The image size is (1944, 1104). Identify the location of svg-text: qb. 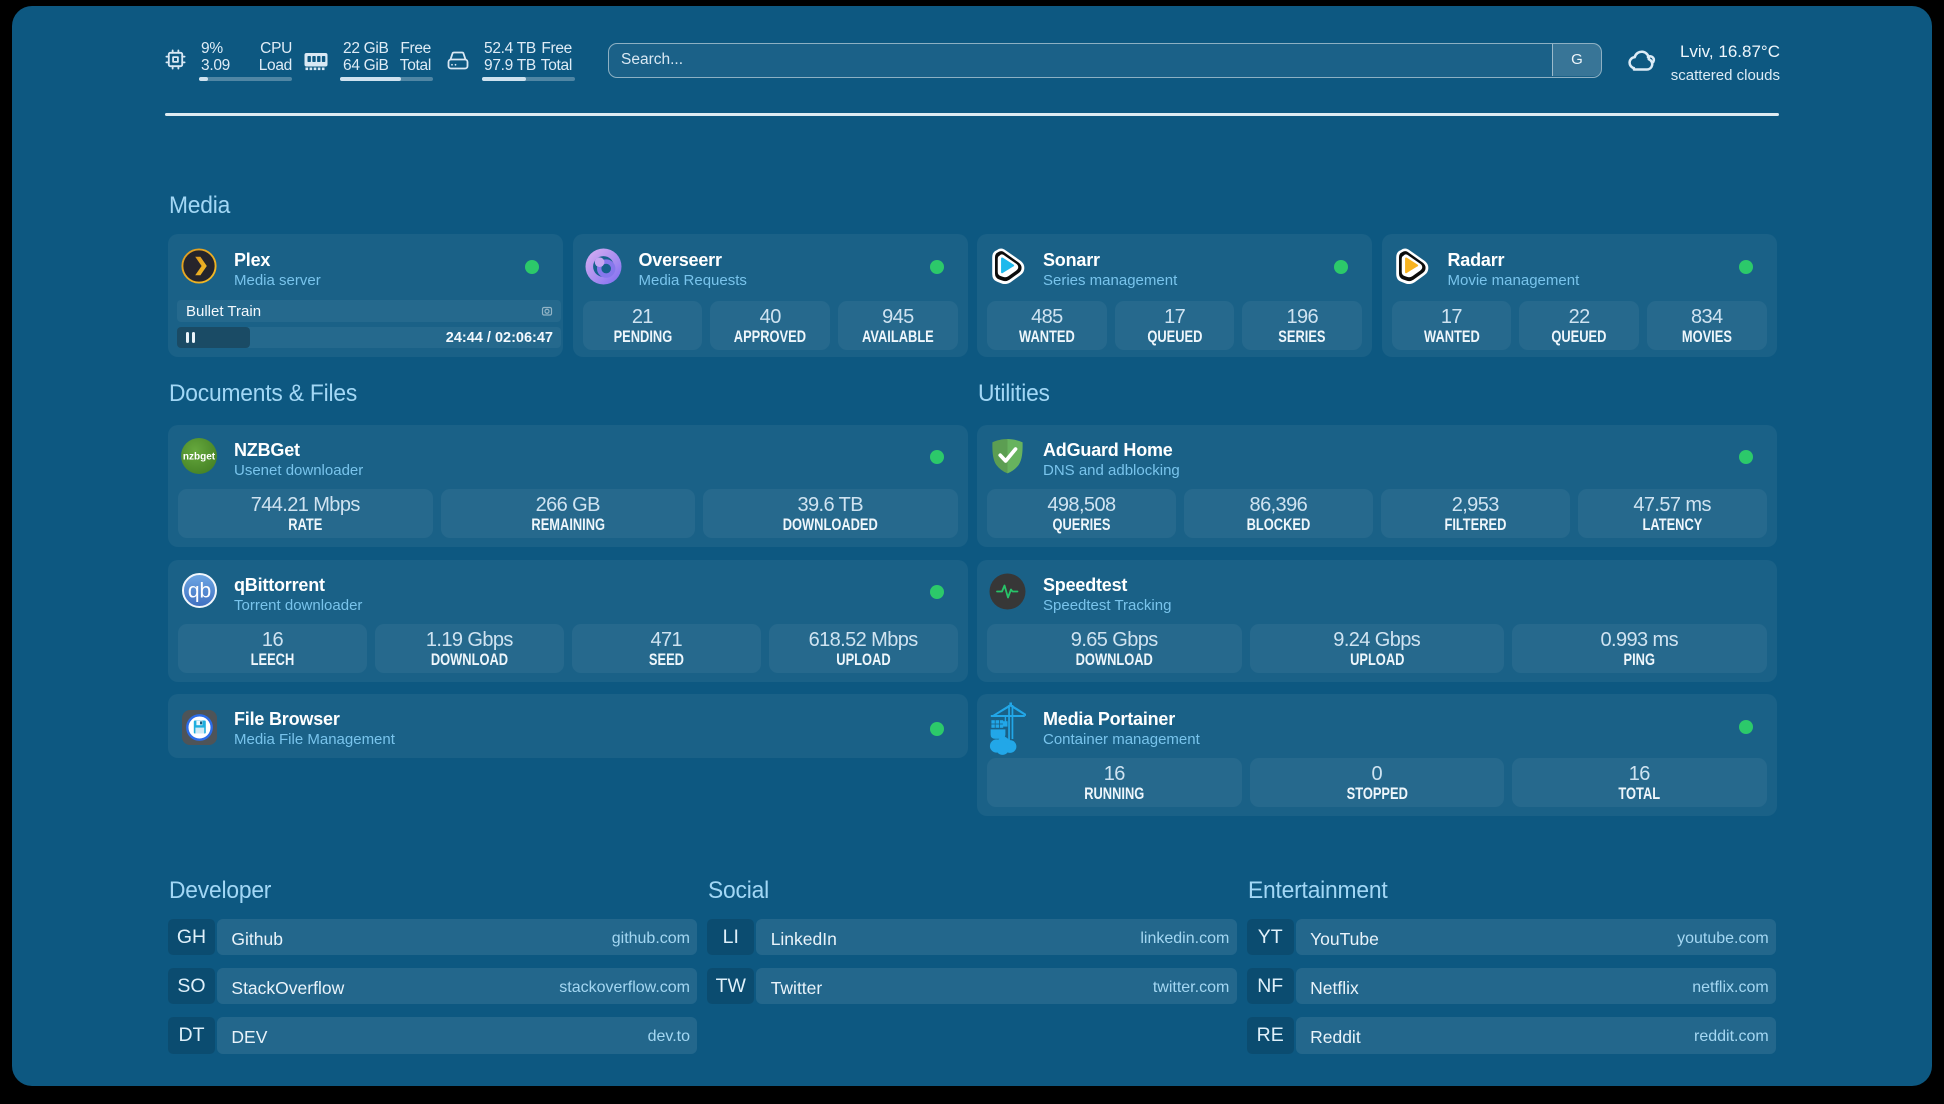
(199, 591).